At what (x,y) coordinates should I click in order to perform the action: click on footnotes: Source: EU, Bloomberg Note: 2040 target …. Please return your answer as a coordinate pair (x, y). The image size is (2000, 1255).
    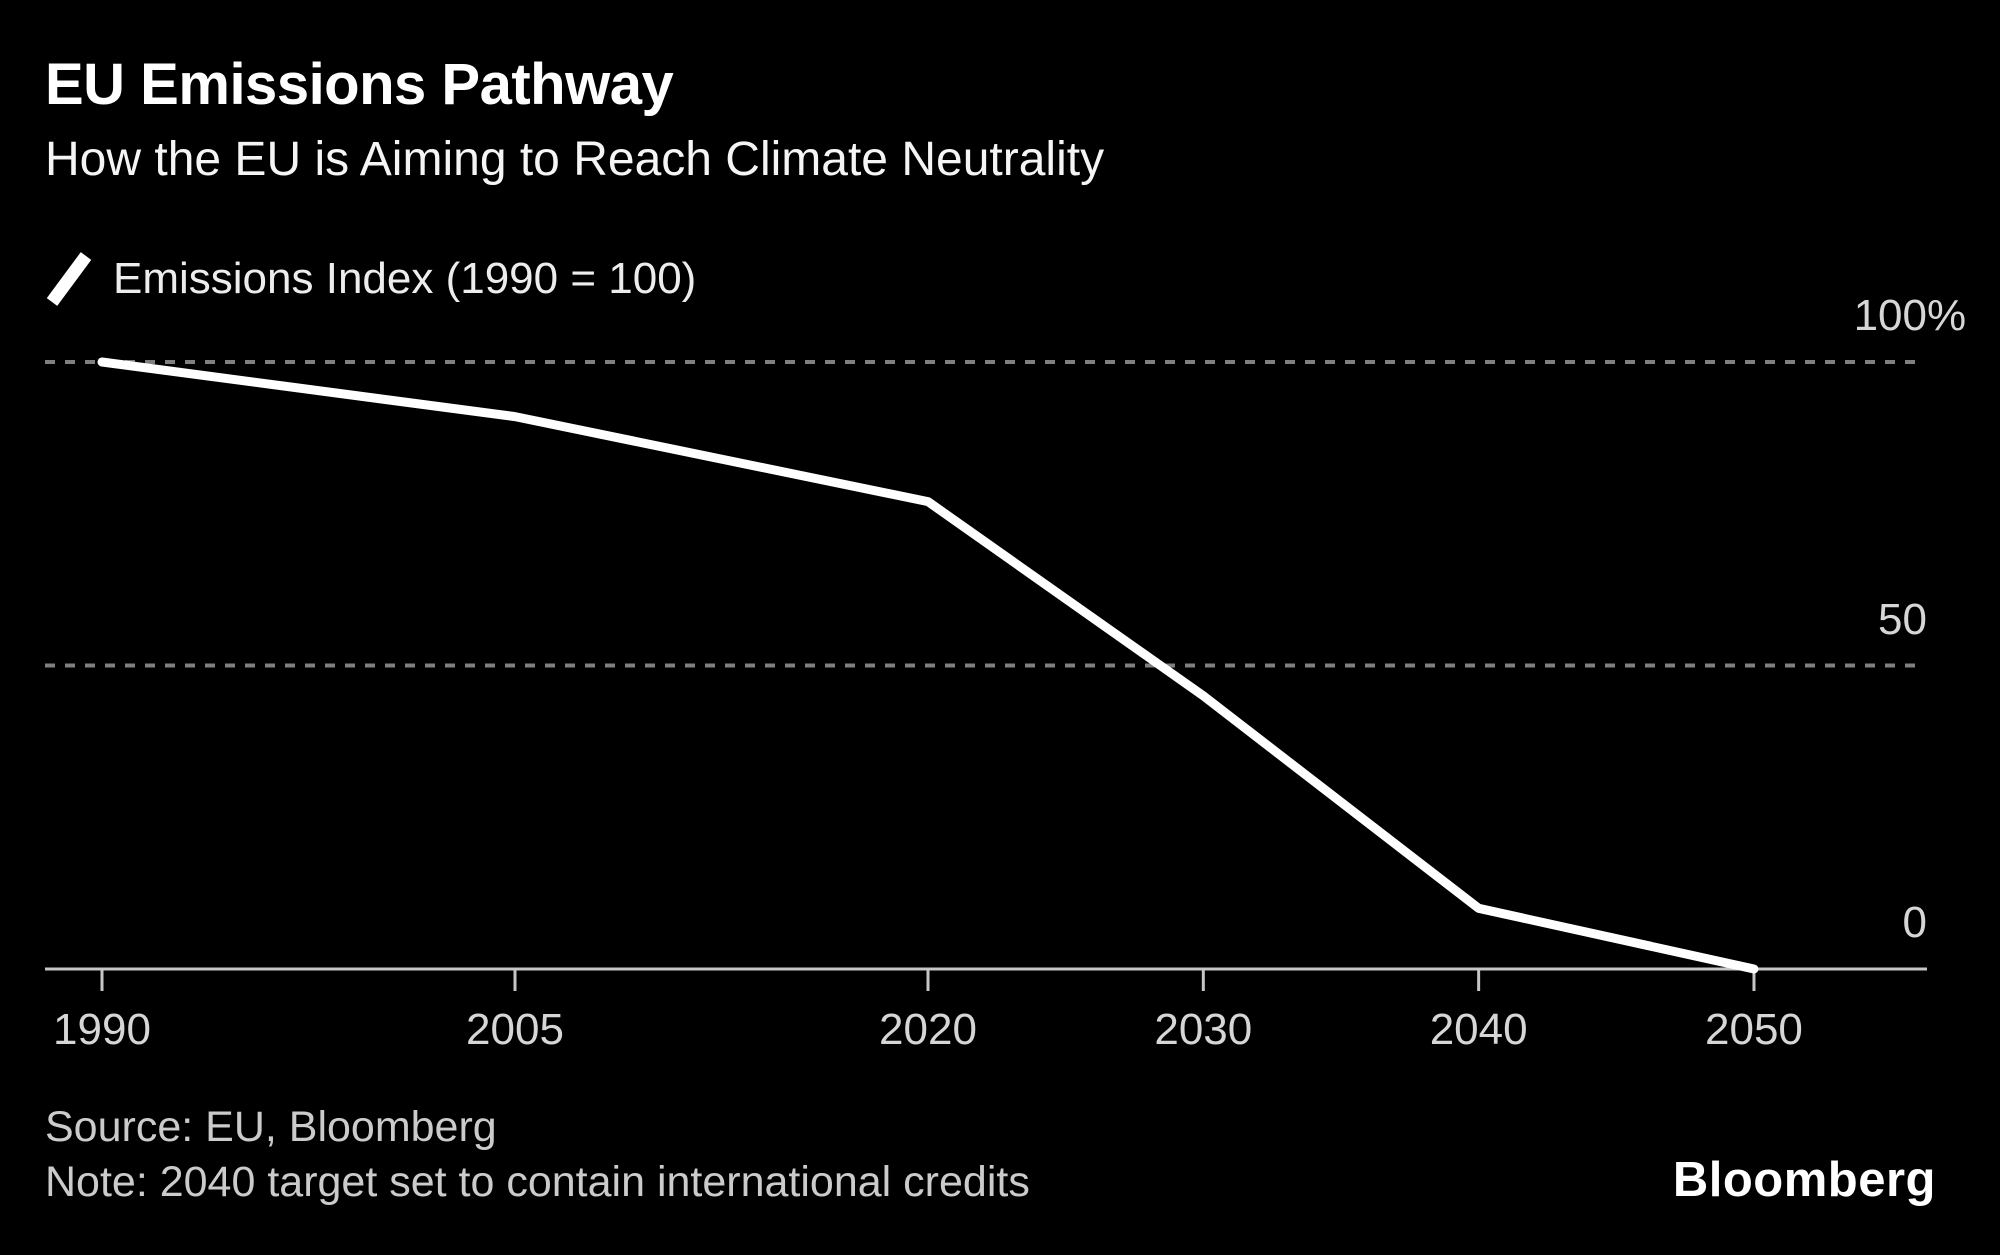
    Looking at the image, I should click on (537, 1155).